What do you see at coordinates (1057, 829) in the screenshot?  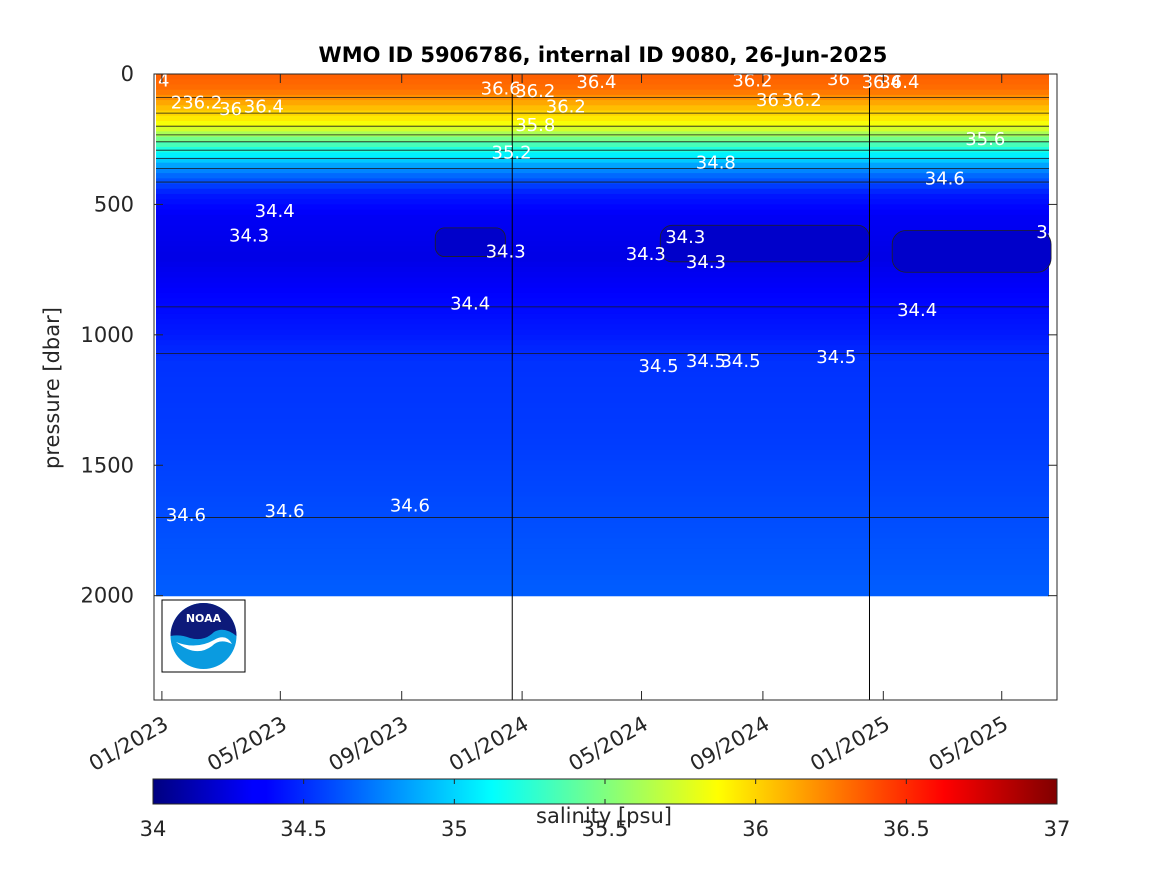 I see `colorbar-tick-label: 37` at bounding box center [1057, 829].